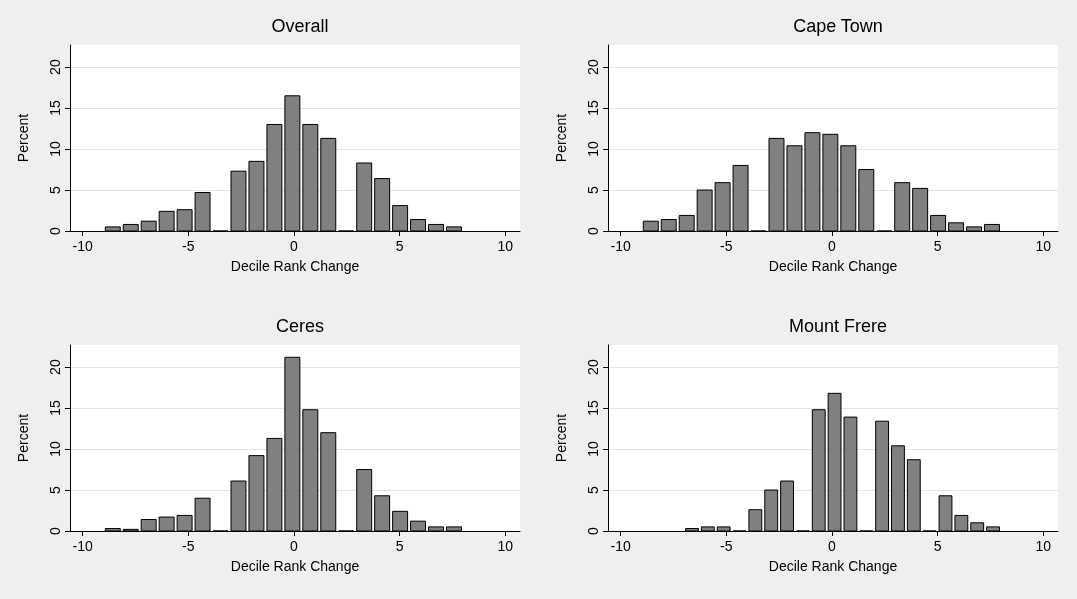 Image resolution: width=1077 pixels, height=599 pixels. What do you see at coordinates (300, 26) in the screenshot?
I see `chart-title: Overall` at bounding box center [300, 26].